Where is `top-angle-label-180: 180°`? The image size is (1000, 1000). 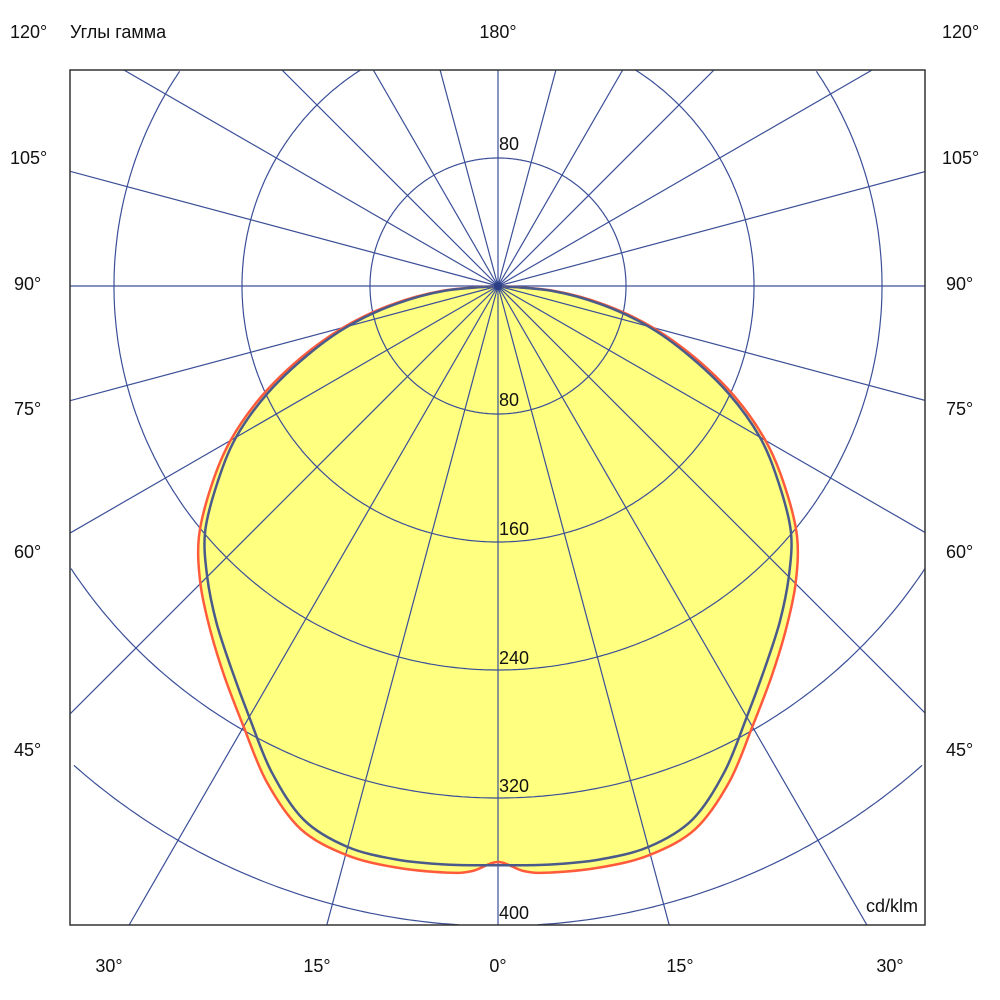
top-angle-label-180: 180° is located at coordinates (497, 32).